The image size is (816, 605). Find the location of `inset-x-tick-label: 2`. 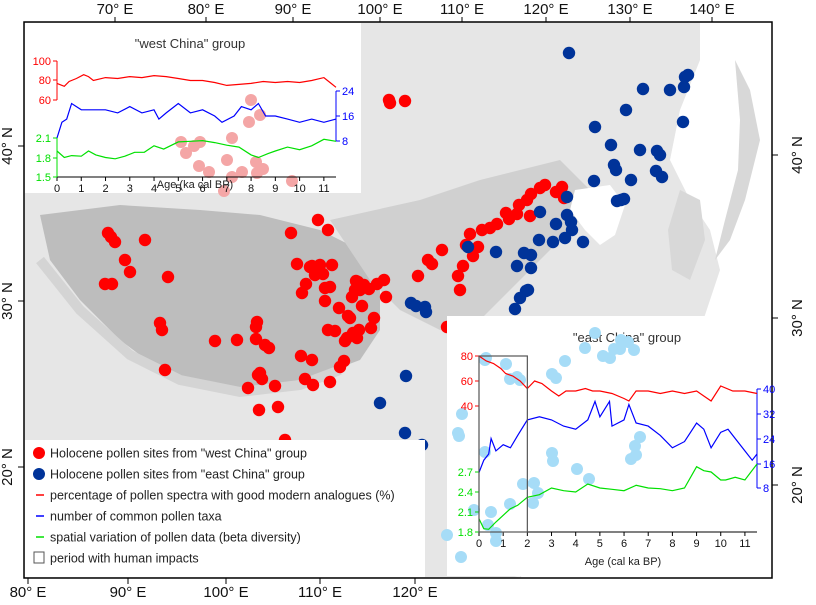

inset-x-tick-label: 2 is located at coordinates (105, 189).